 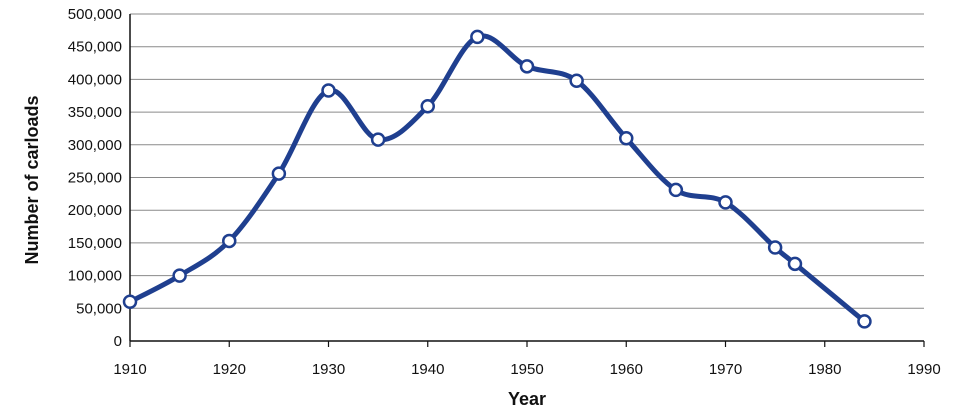 I want to click on x-tick-label: 1910, so click(x=129, y=369).